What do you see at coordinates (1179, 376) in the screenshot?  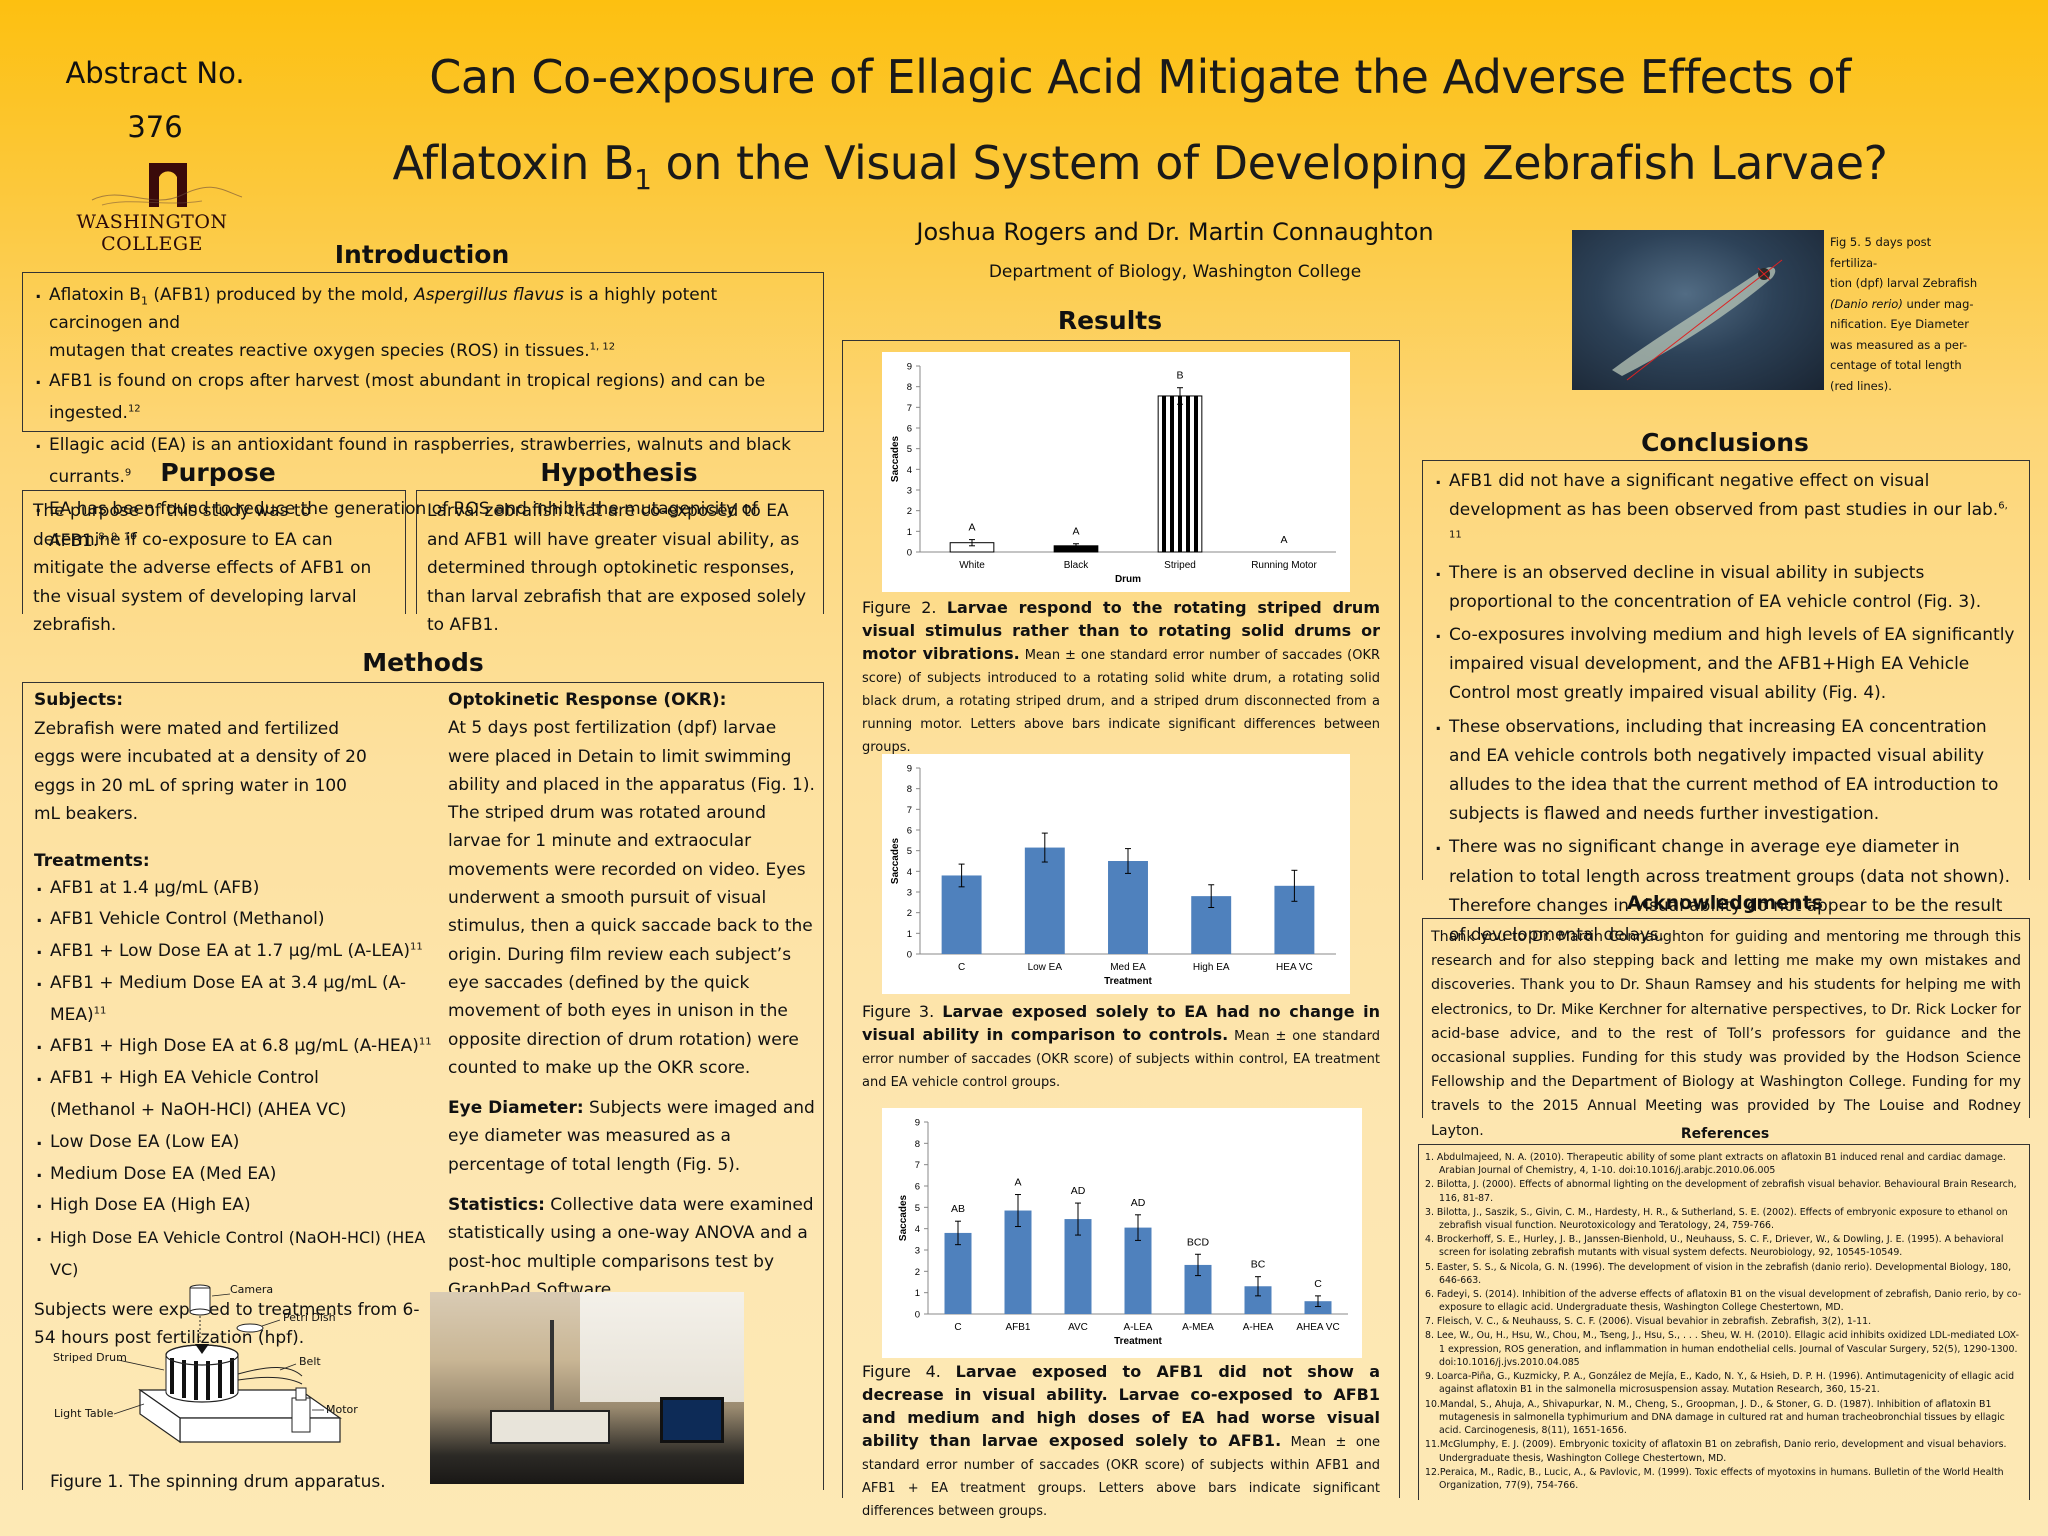 I see `significance-letter: B` at bounding box center [1179, 376].